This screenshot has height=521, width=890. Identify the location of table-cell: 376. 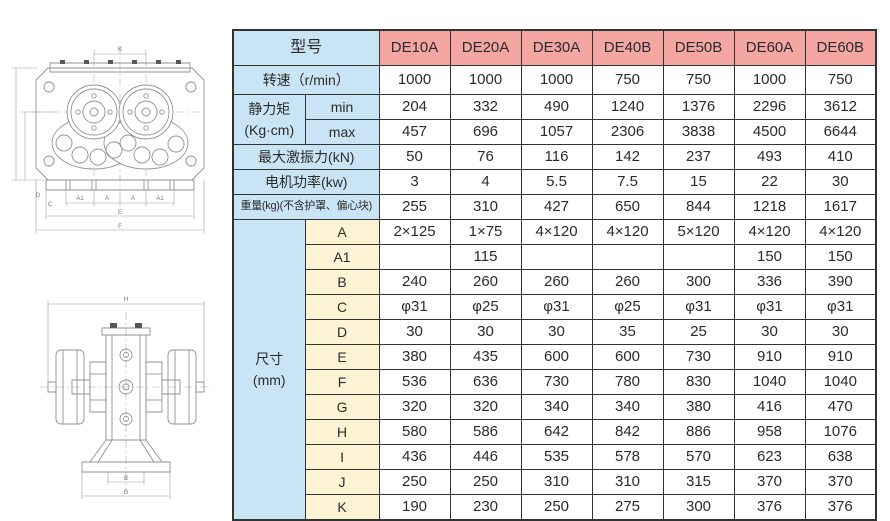
(840, 507).